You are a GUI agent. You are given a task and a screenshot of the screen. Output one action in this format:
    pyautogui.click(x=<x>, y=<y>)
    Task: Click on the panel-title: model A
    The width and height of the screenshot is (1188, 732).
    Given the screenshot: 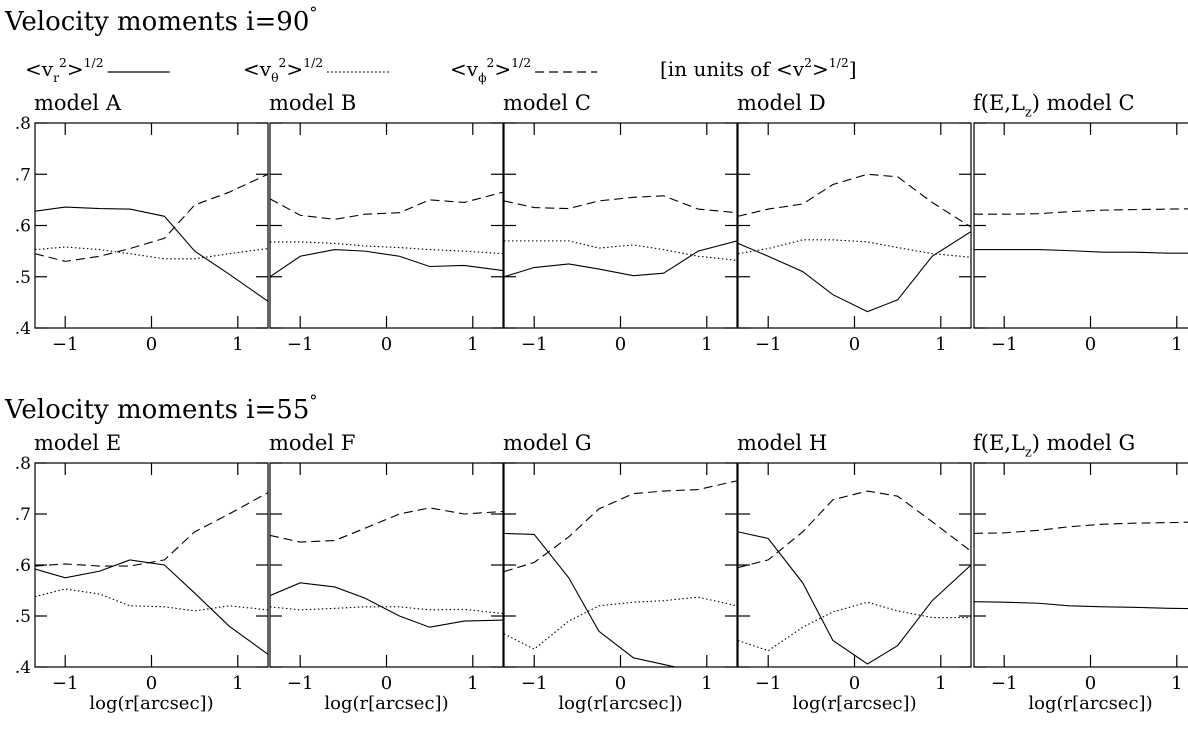 What is the action you would take?
    pyautogui.click(x=78, y=103)
    